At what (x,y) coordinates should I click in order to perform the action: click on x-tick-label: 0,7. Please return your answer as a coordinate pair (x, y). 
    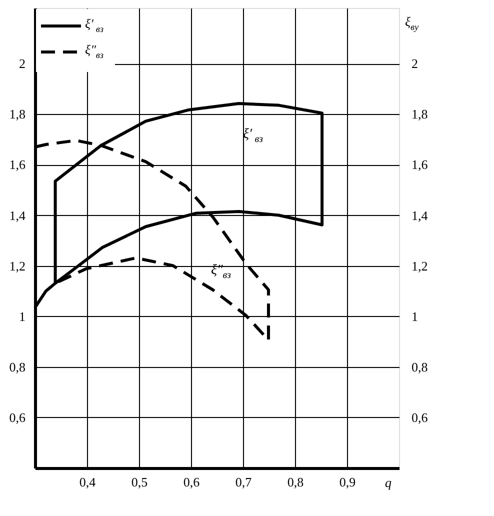
    Looking at the image, I should click on (243, 482).